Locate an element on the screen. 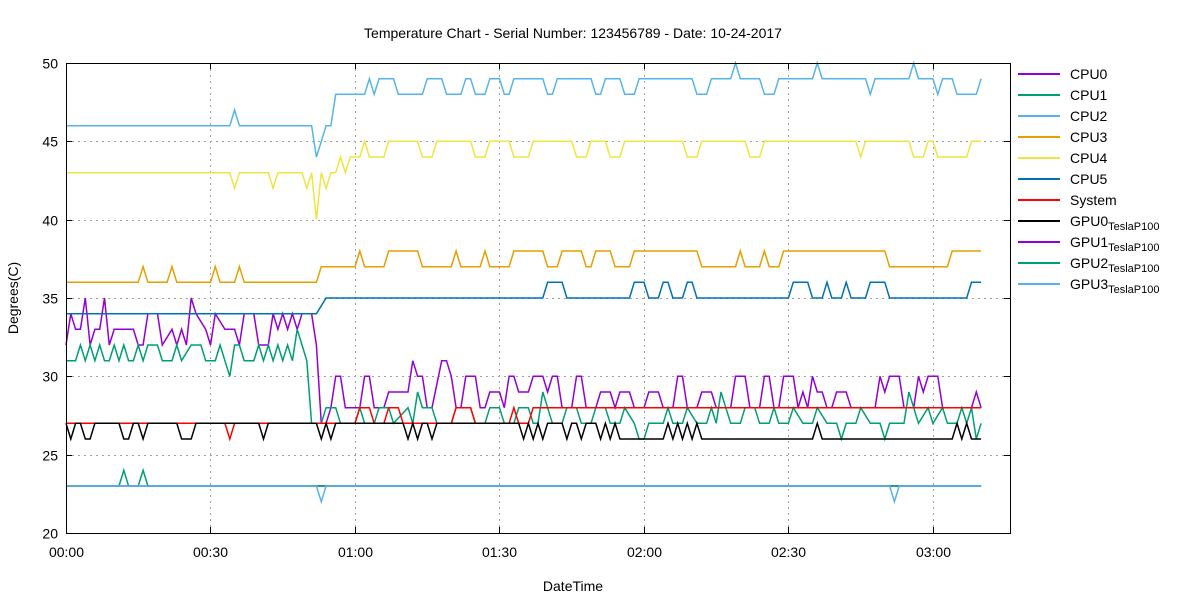 The height and width of the screenshot is (605, 1190). legend-label-main: GPU2 is located at coordinates (1089, 263).